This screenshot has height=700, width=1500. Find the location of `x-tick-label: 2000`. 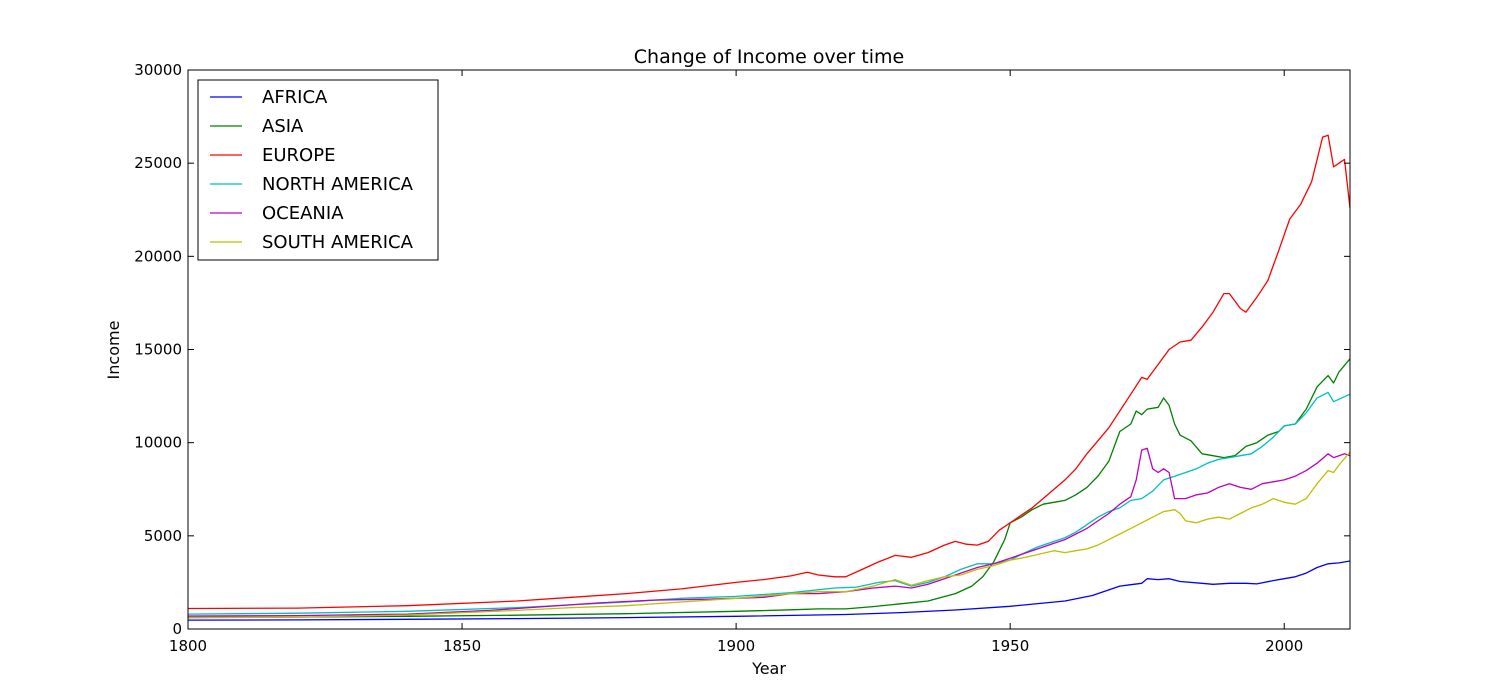

x-tick-label: 2000 is located at coordinates (1284, 646).